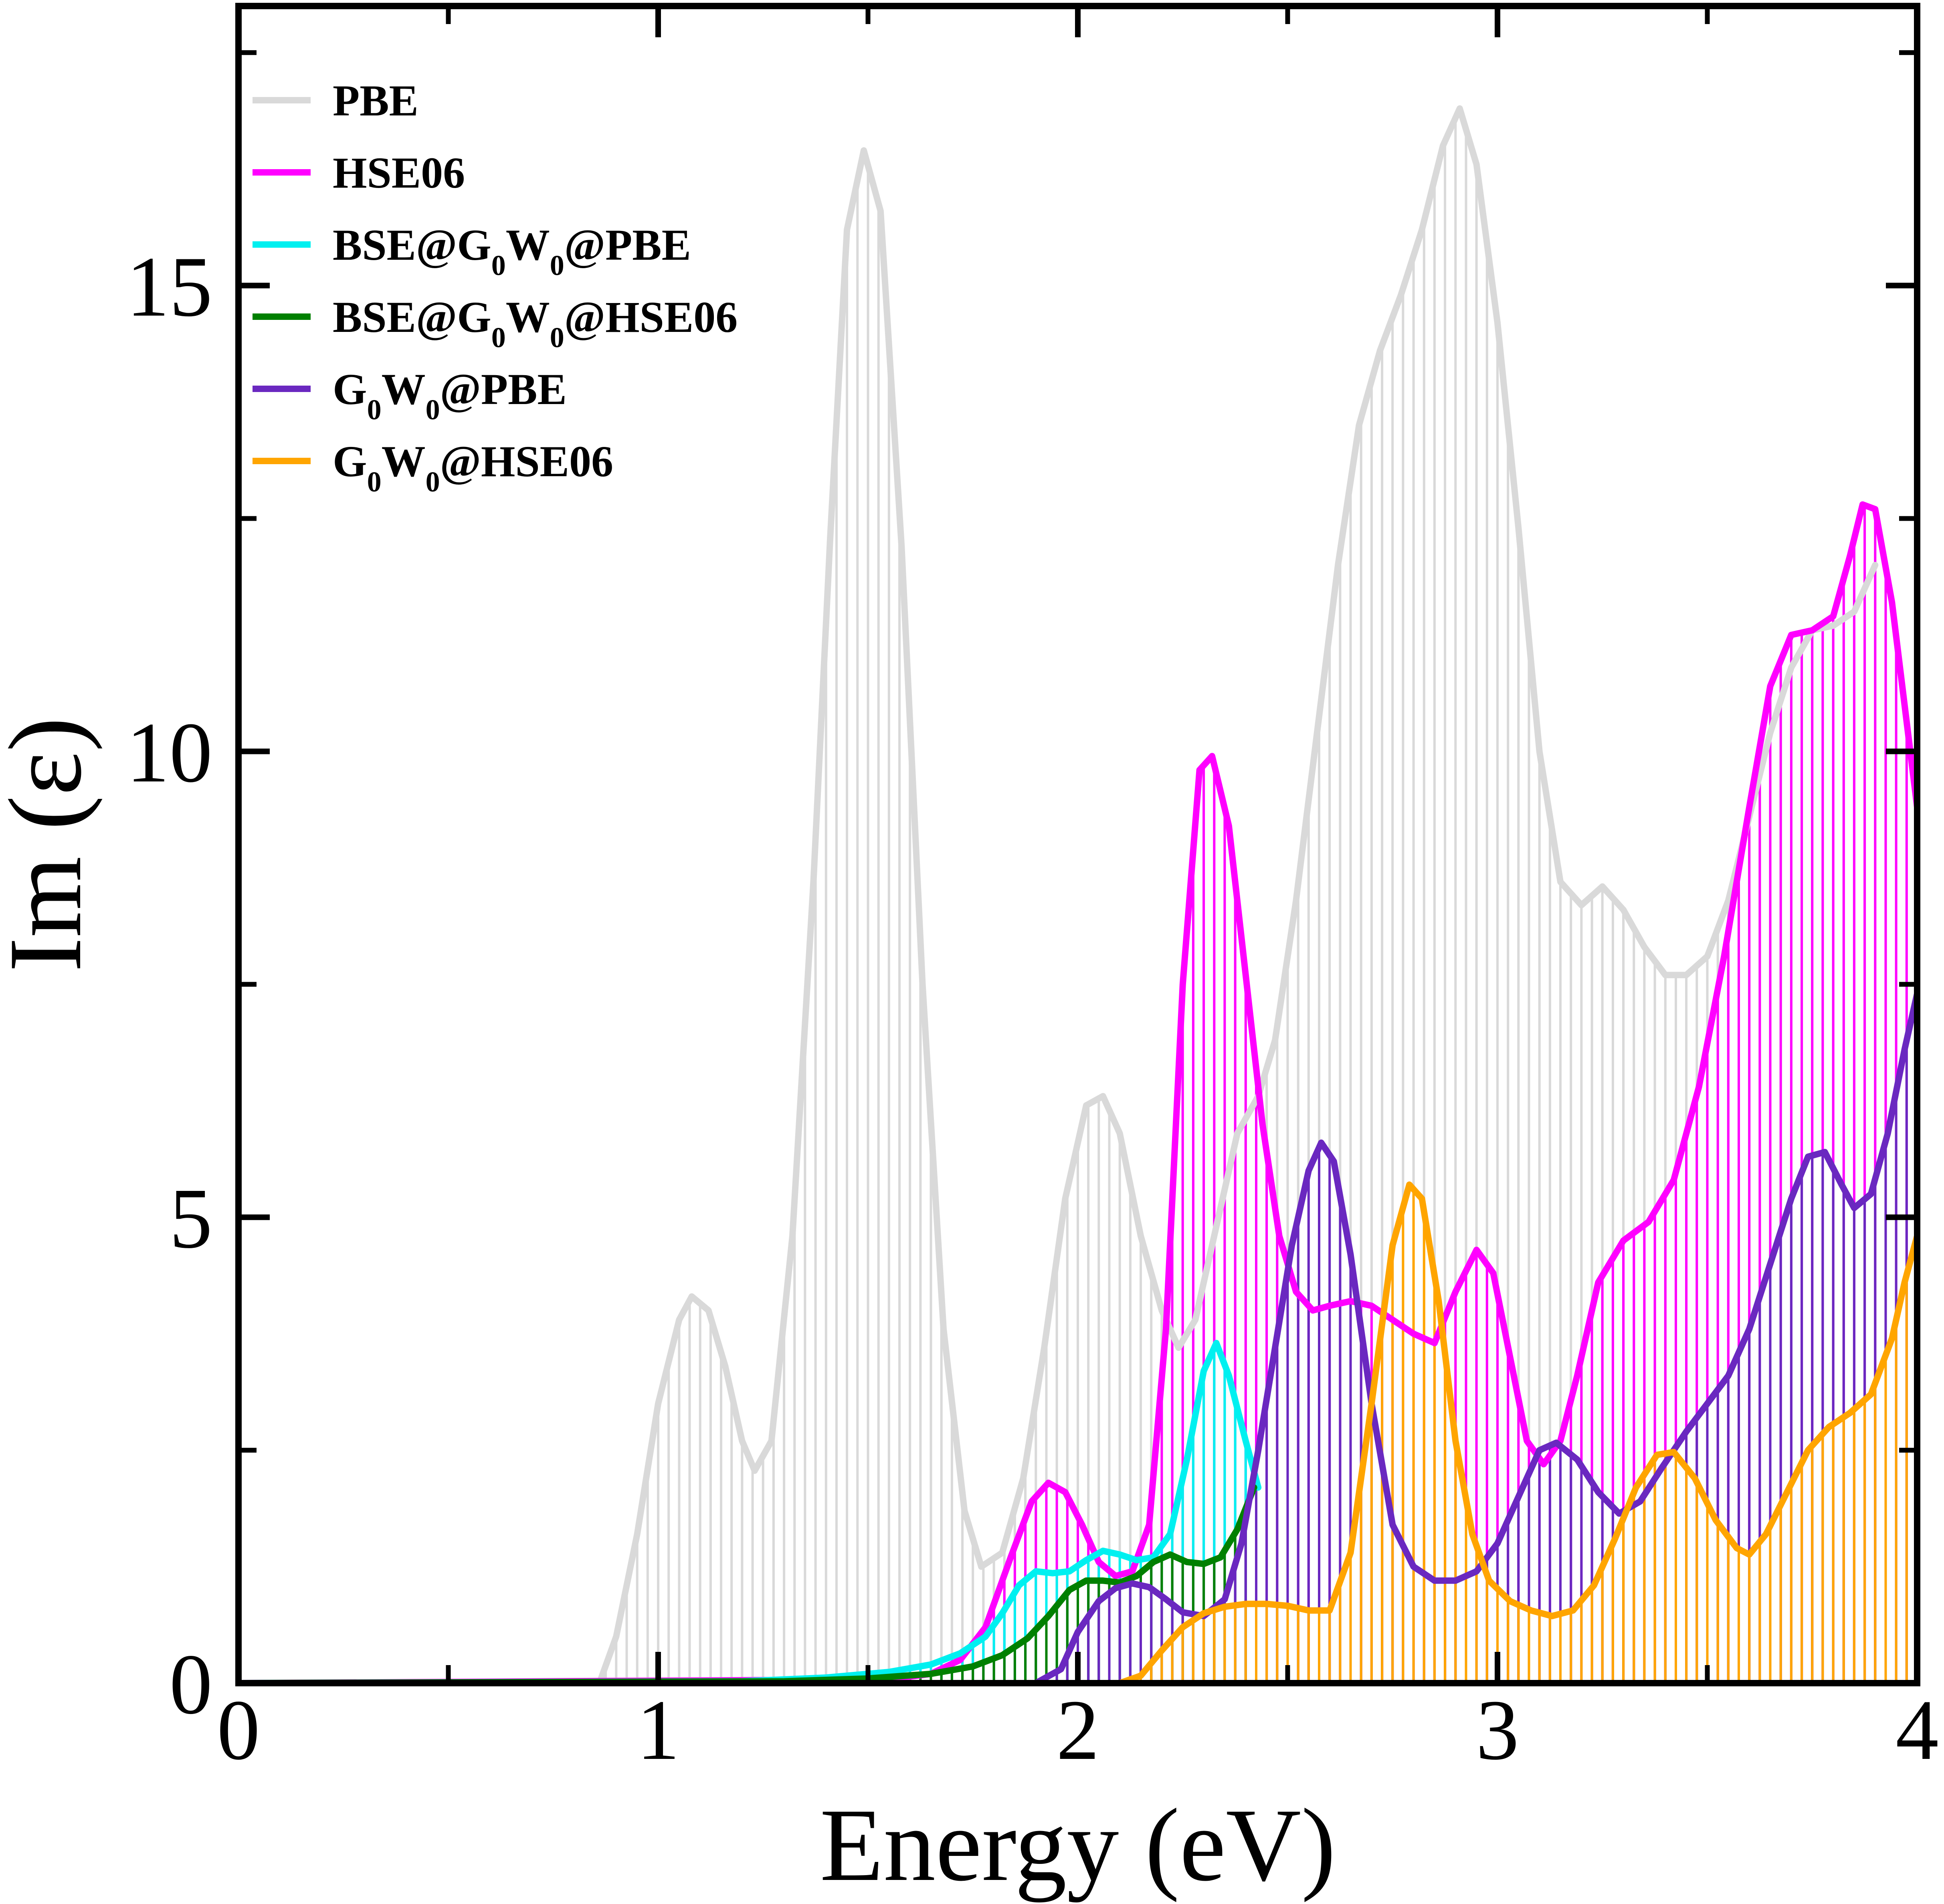 Image resolution: width=1944 pixels, height=1904 pixels. Describe the element at coordinates (450, 395) in the screenshot. I see `legend-label: G0W0@PBE` at that location.